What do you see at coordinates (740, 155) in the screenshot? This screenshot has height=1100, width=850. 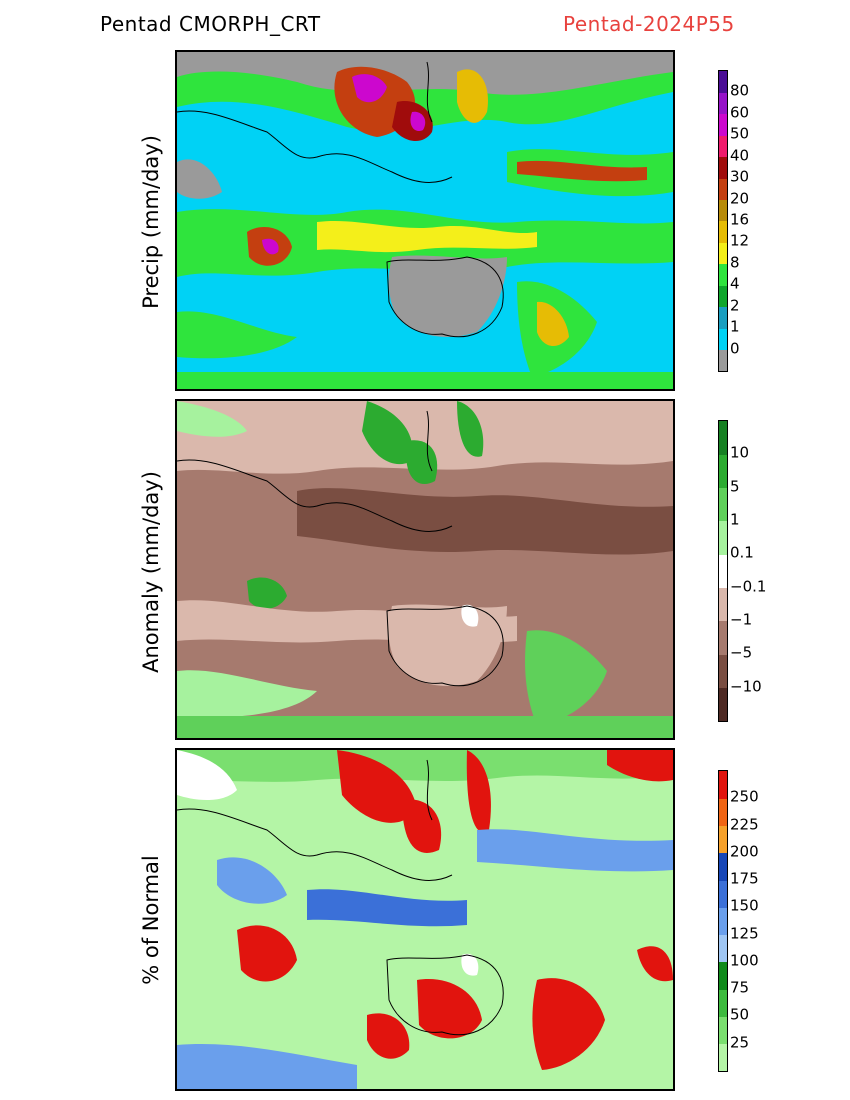 I see `colorbar-tick-label: 40` at bounding box center [740, 155].